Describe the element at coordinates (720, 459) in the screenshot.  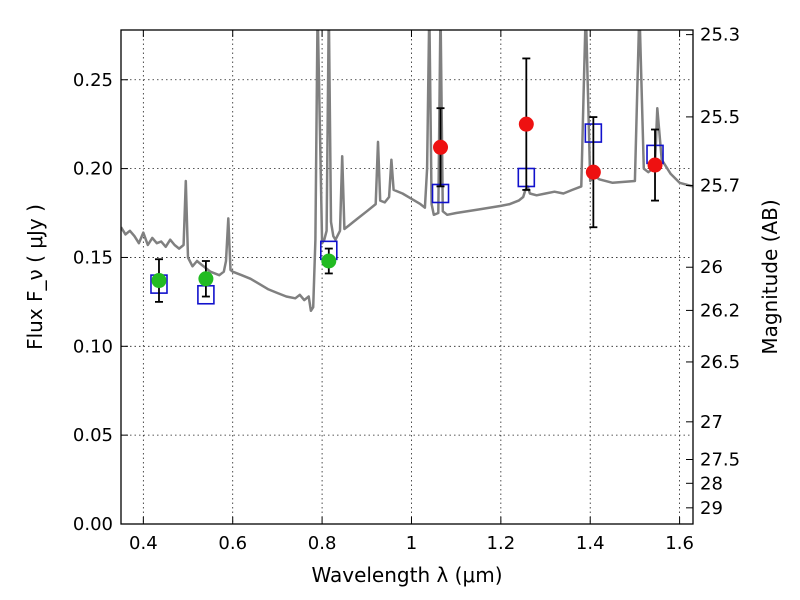
I see `mag-tick-label: 27.5` at that location.